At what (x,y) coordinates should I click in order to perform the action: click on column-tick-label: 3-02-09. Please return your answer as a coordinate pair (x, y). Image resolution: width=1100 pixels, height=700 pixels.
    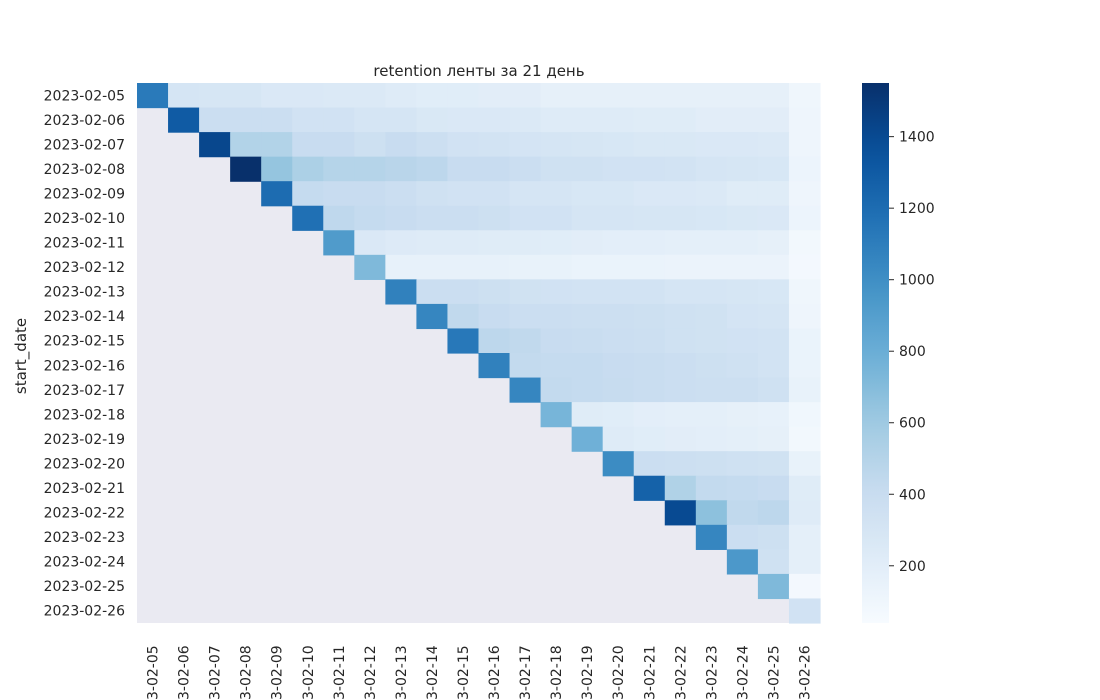
    Looking at the image, I should click on (278, 672).